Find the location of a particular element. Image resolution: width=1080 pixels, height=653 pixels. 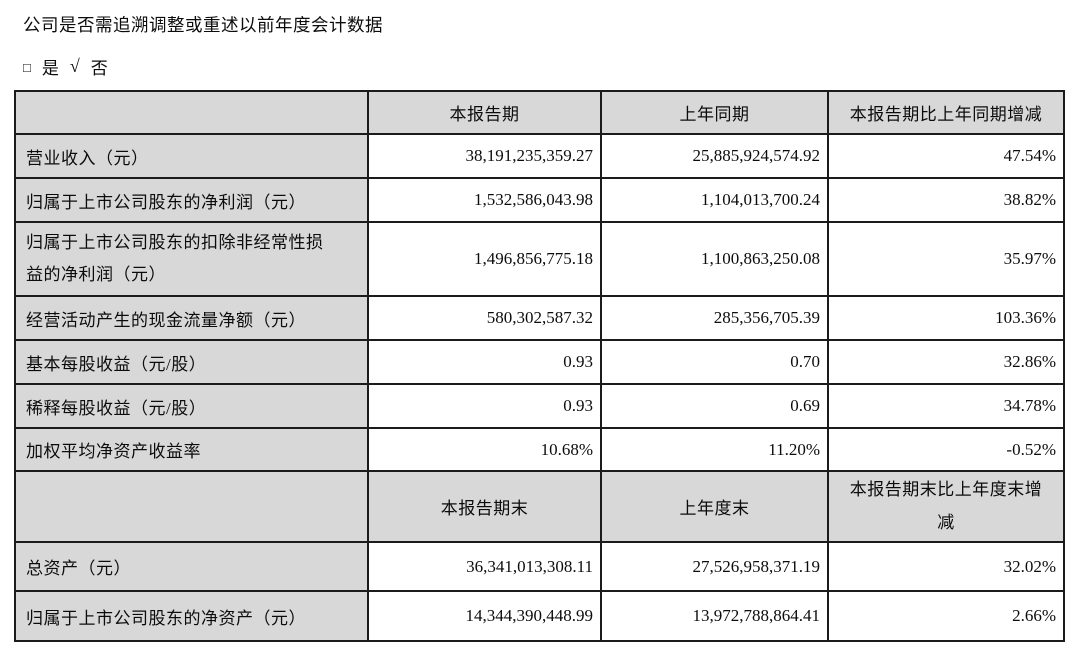

current-period-value: 36,341,013,308.11 is located at coordinates (484, 566).